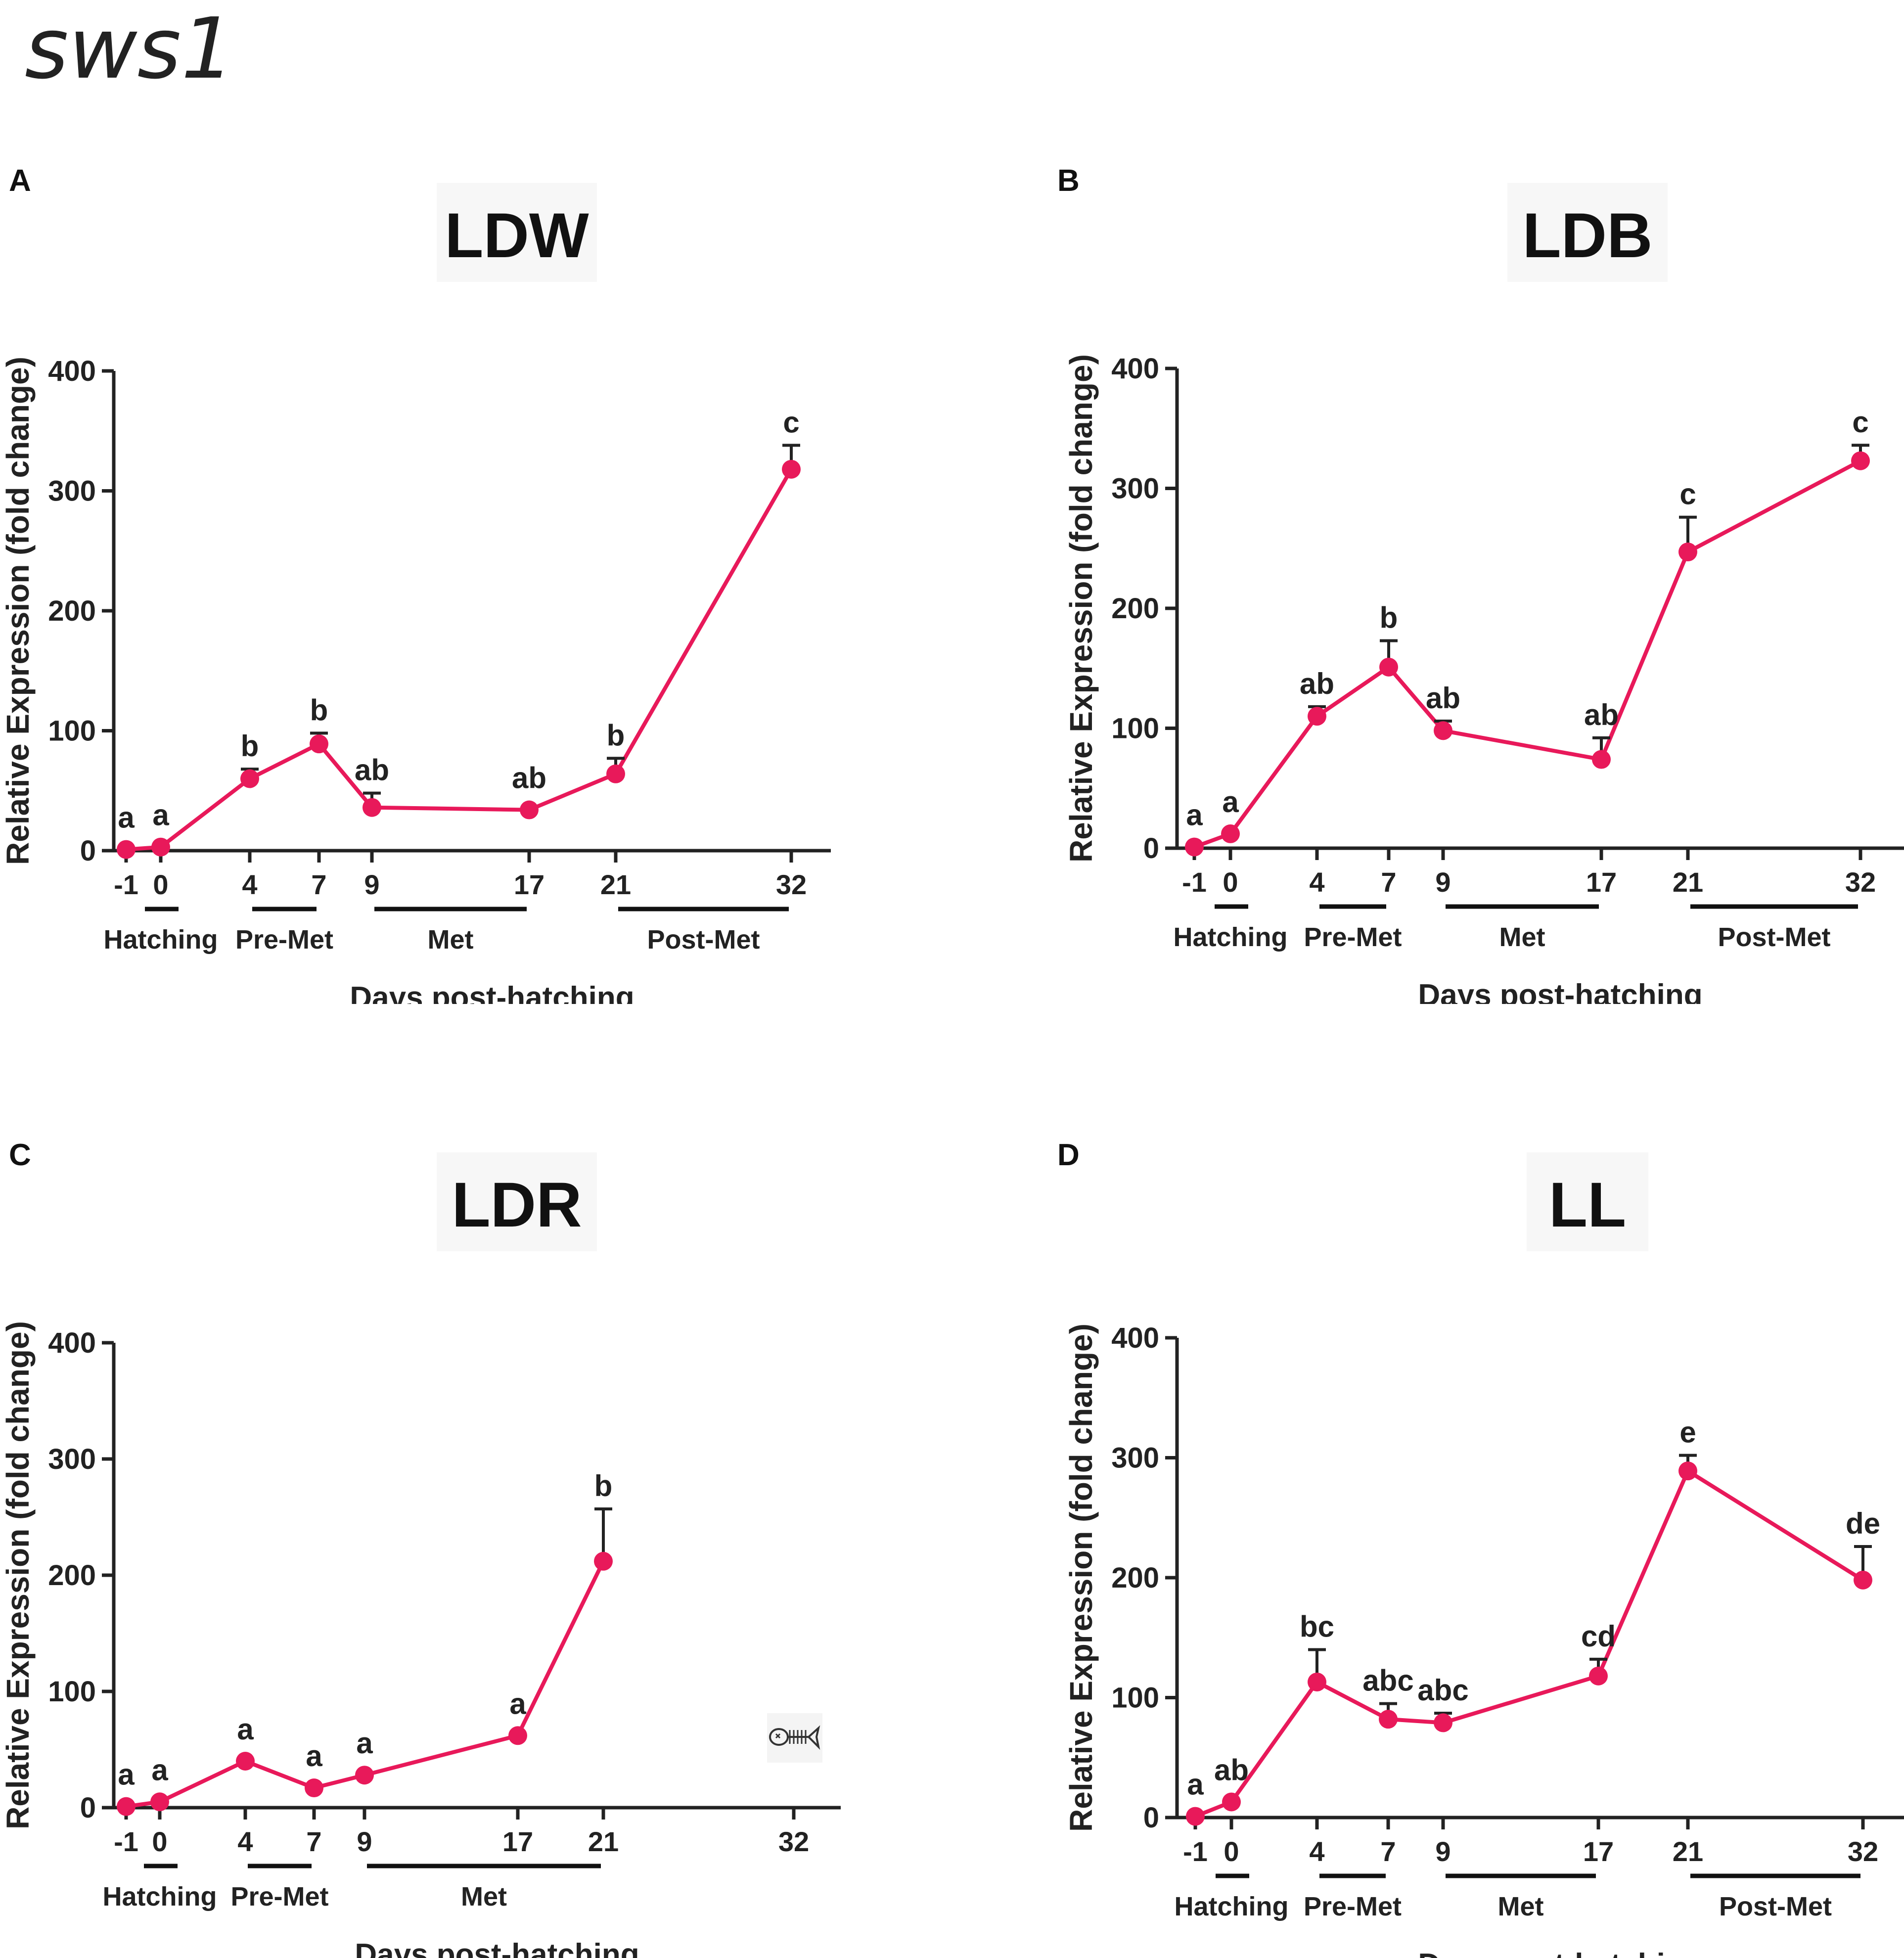 The width and height of the screenshot is (1904, 1958). Describe the element at coordinates (1587, 235) in the screenshot. I see `chart-title: LDB` at that location.